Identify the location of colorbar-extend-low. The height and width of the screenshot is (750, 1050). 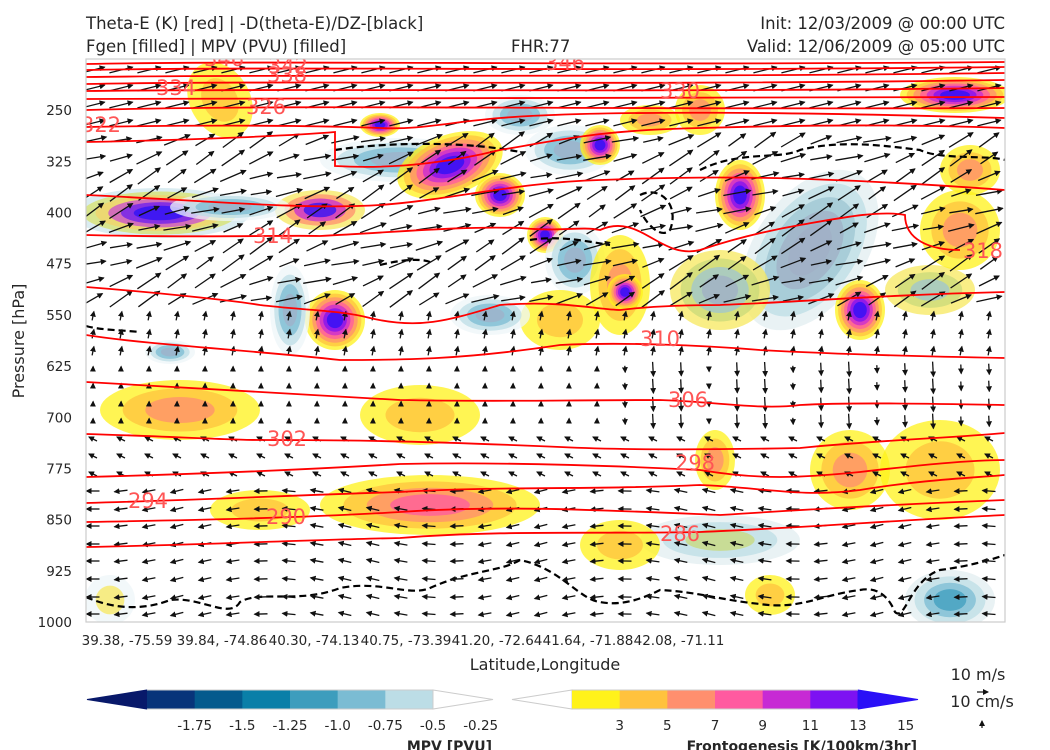
(117, 699).